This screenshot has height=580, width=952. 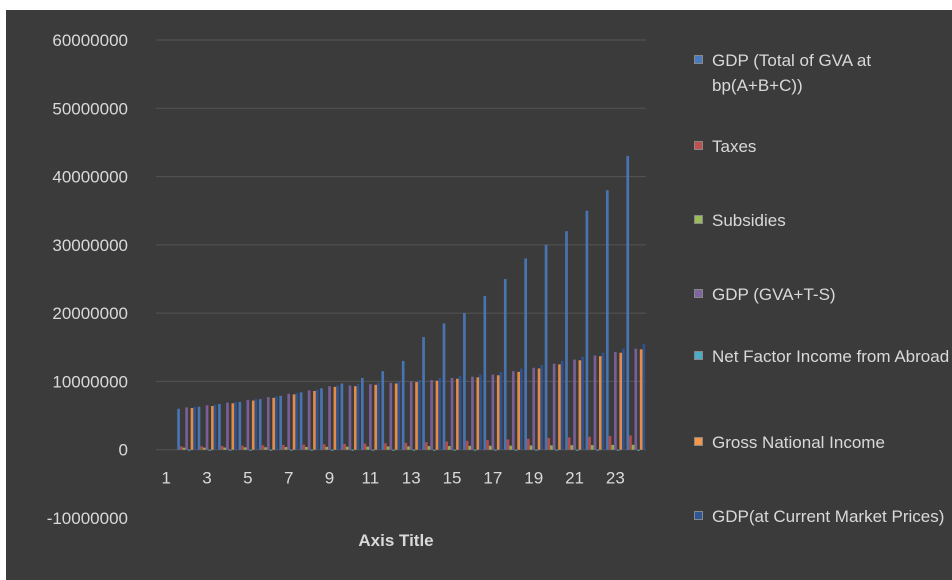 What do you see at coordinates (798, 442) in the screenshot?
I see `legend-label: Gross National Income` at bounding box center [798, 442].